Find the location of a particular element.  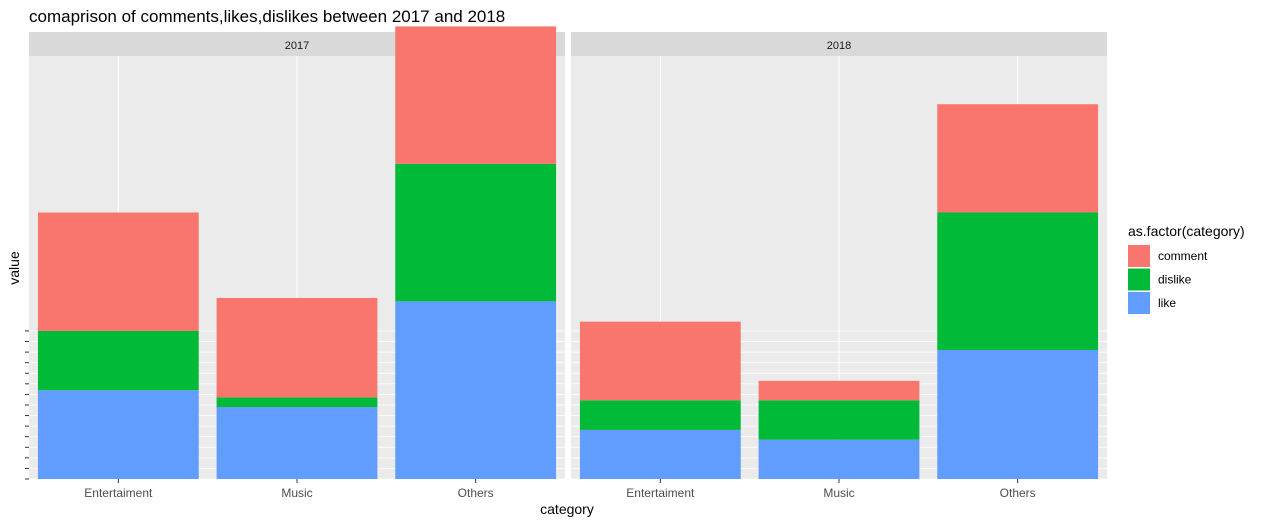

bar-2018-others-dislike is located at coordinates (1018, 281).